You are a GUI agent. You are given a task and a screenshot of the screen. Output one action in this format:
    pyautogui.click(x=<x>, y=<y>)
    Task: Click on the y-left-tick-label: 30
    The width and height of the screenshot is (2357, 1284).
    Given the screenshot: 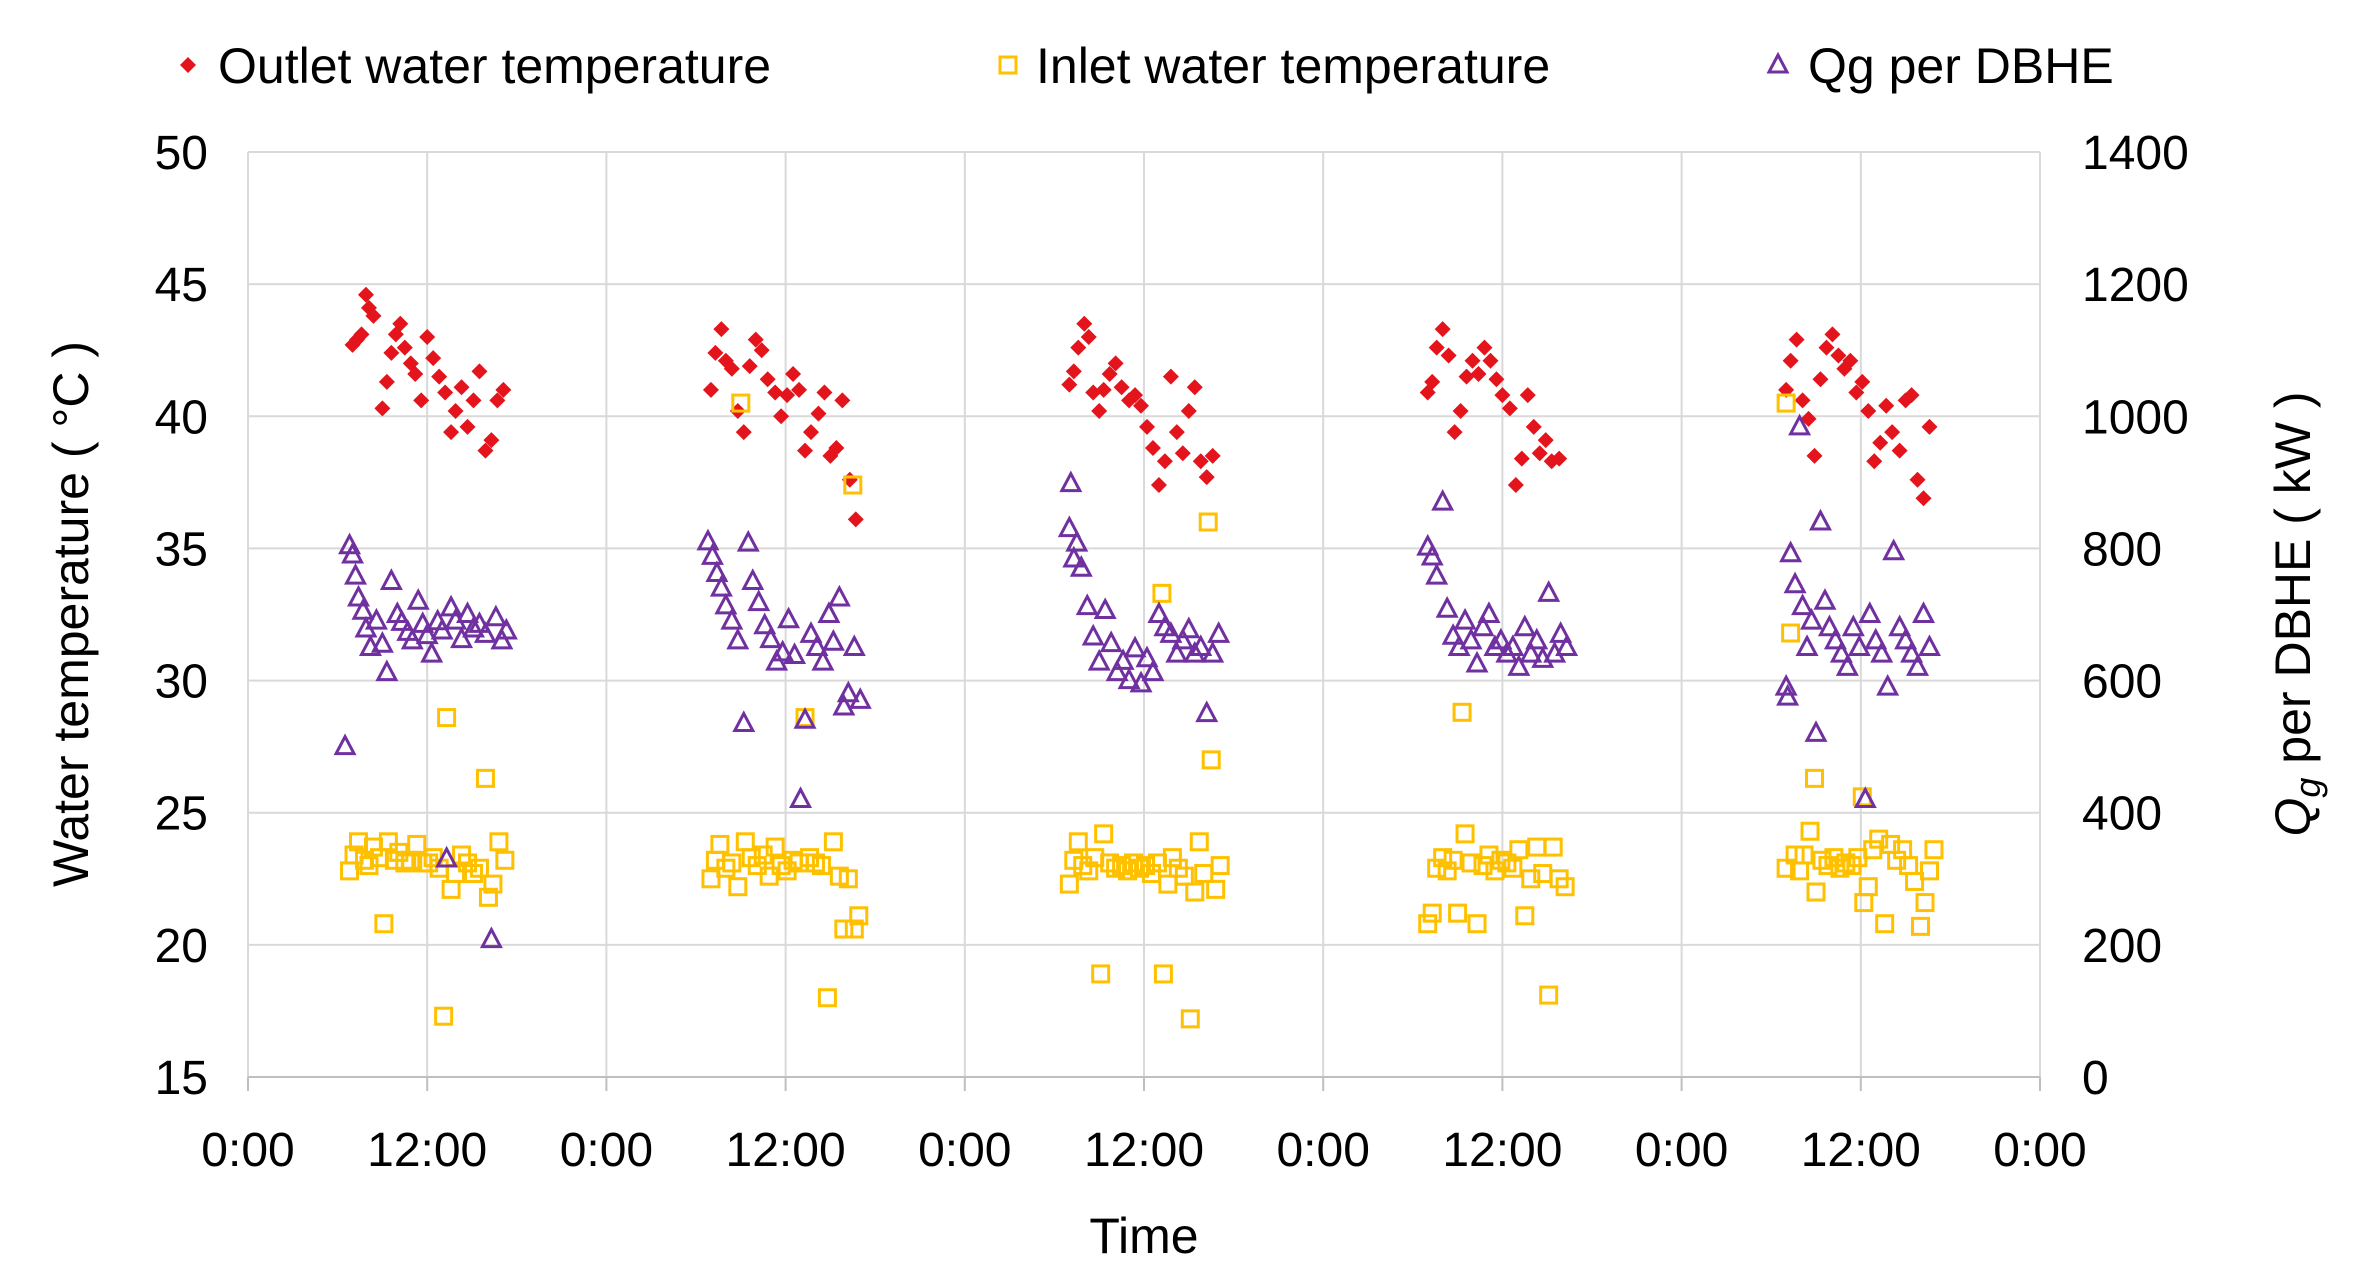 What is the action you would take?
    pyautogui.click(x=181, y=682)
    